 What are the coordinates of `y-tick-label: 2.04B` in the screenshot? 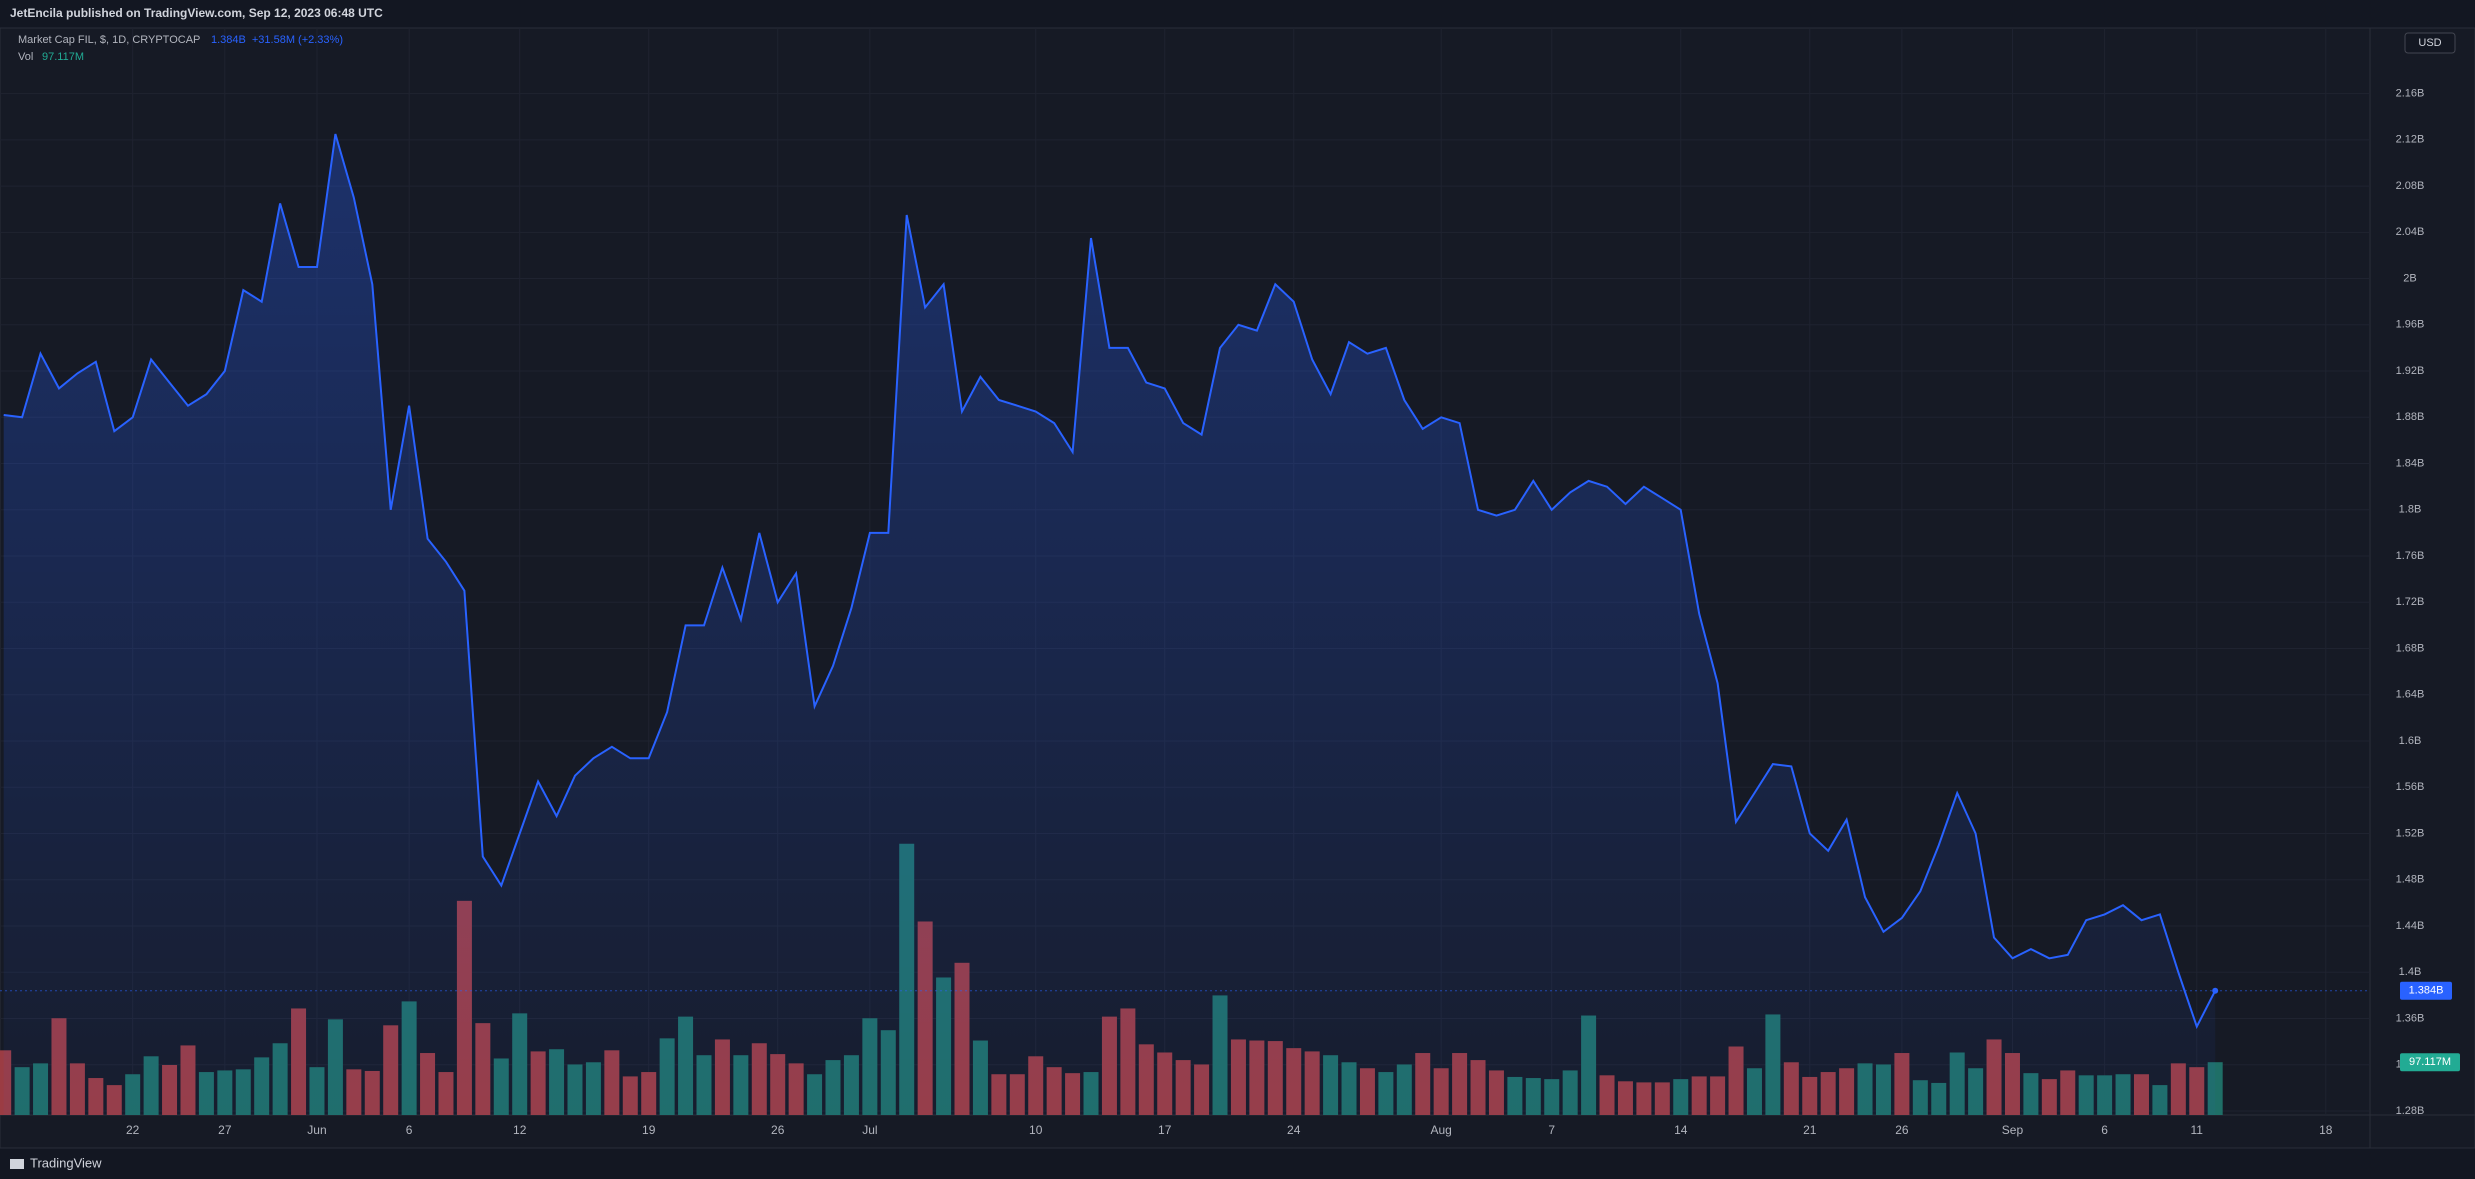 It's located at (2410, 232).